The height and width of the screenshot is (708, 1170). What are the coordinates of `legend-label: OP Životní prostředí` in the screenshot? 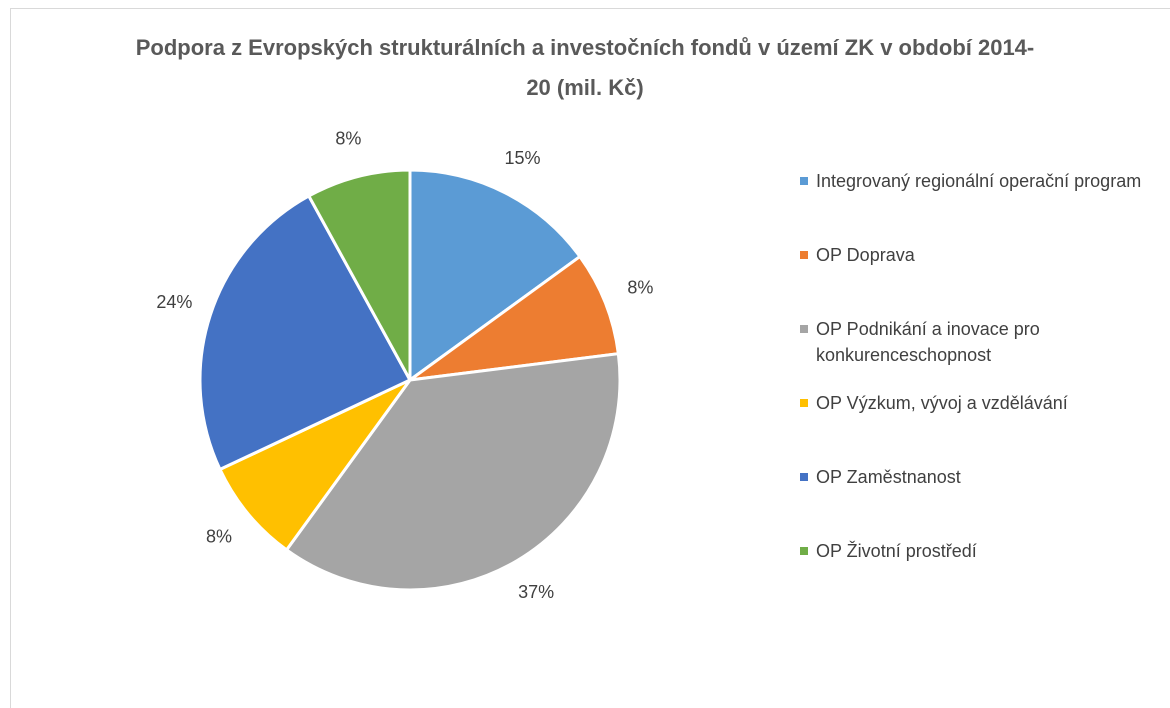 It's located at (896, 551).